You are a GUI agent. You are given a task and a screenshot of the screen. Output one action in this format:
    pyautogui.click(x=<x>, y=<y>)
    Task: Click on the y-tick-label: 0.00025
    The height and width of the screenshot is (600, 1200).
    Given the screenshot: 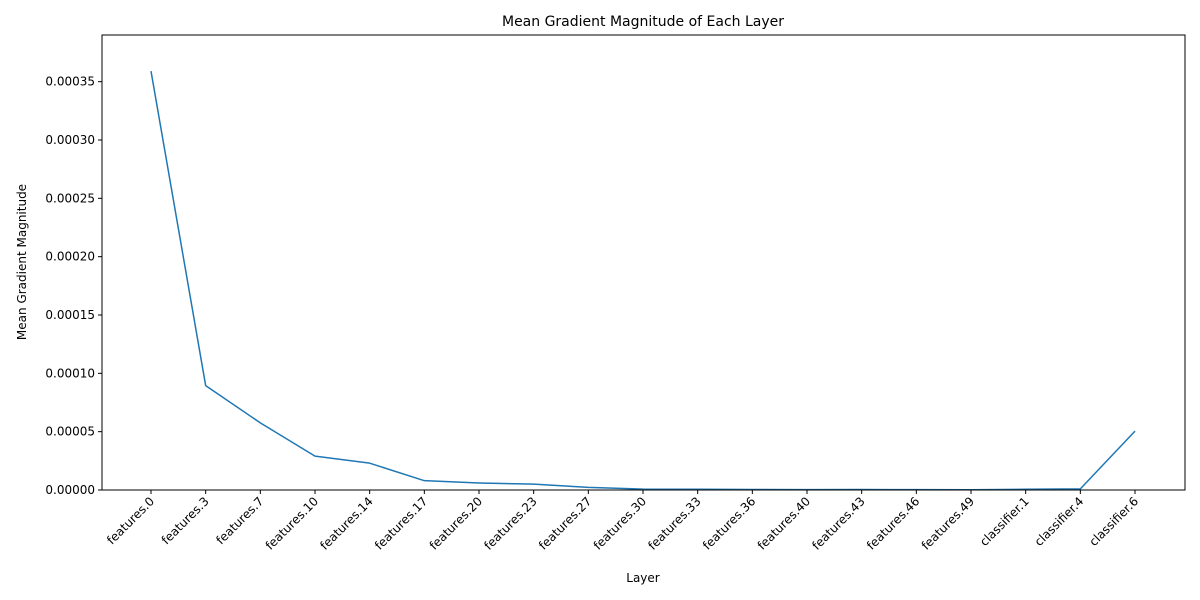 What is the action you would take?
    pyautogui.click(x=70, y=198)
    